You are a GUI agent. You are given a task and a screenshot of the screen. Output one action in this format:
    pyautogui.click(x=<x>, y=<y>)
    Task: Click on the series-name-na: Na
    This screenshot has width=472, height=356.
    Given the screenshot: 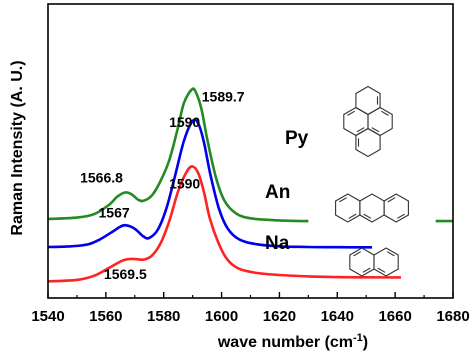 What is the action you would take?
    pyautogui.click(x=277, y=243)
    